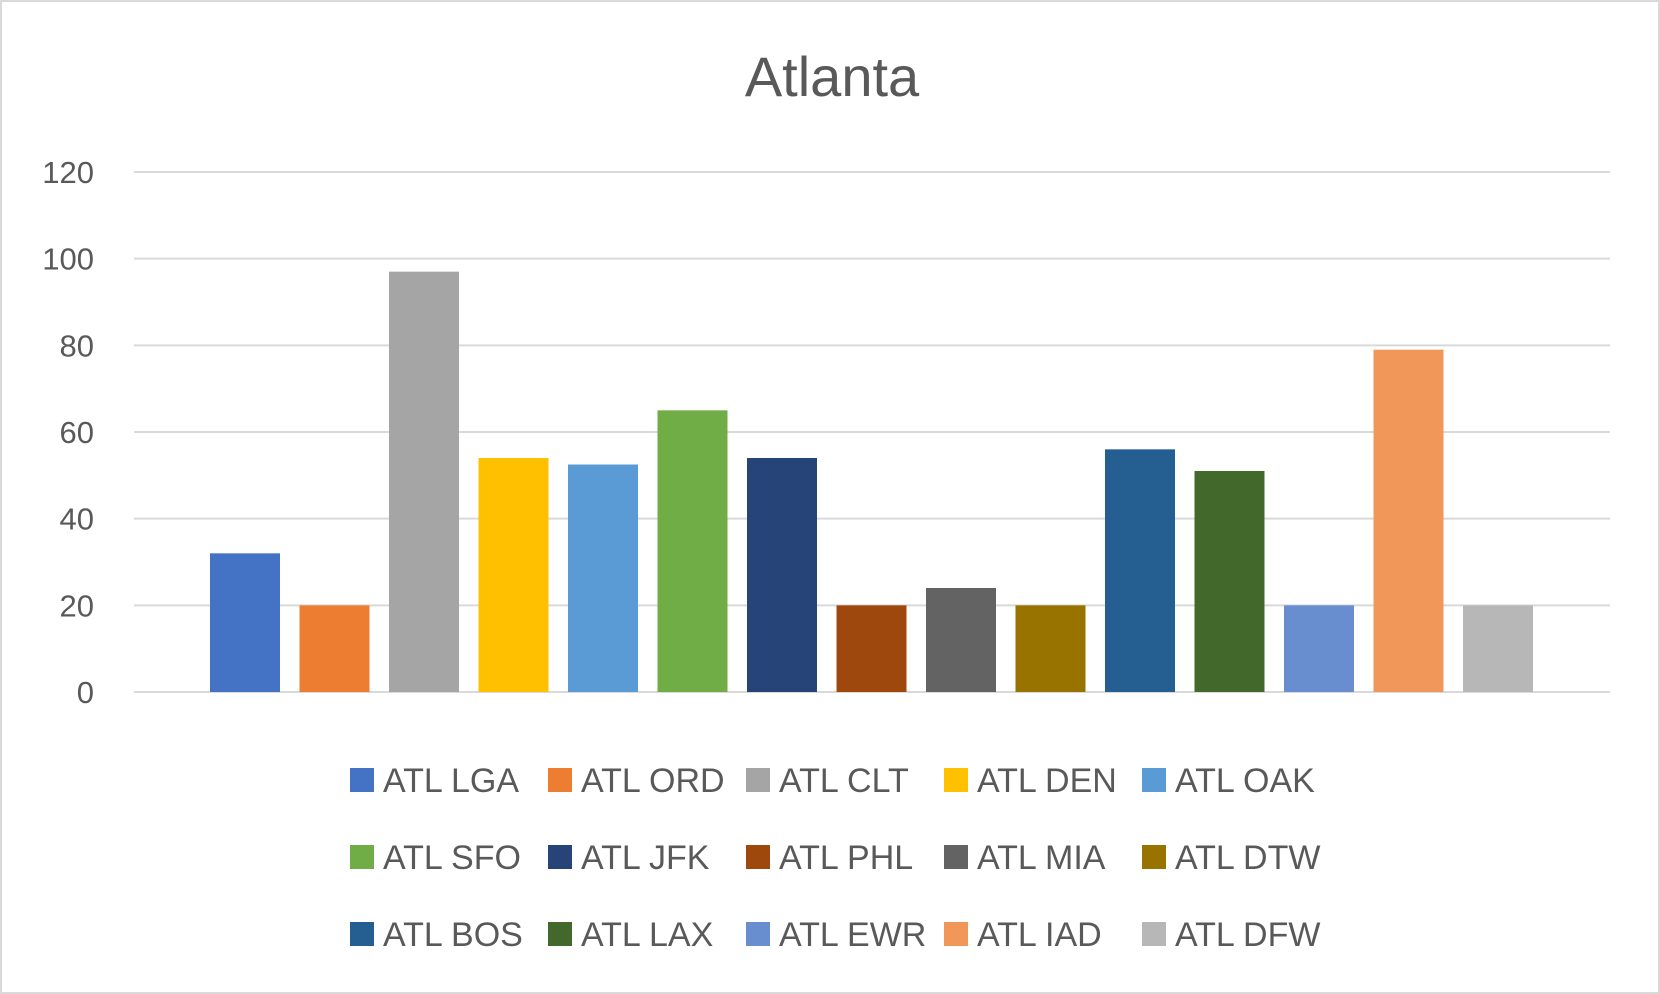 The width and height of the screenshot is (1660, 994). What do you see at coordinates (77, 605) in the screenshot?
I see `y-tick-label: 20` at bounding box center [77, 605].